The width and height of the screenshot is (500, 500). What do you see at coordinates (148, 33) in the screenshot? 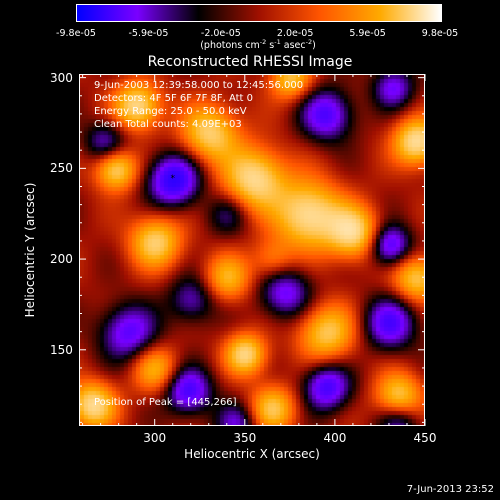
I see `colorbar-tick-label: -5.9e-05` at bounding box center [148, 33].